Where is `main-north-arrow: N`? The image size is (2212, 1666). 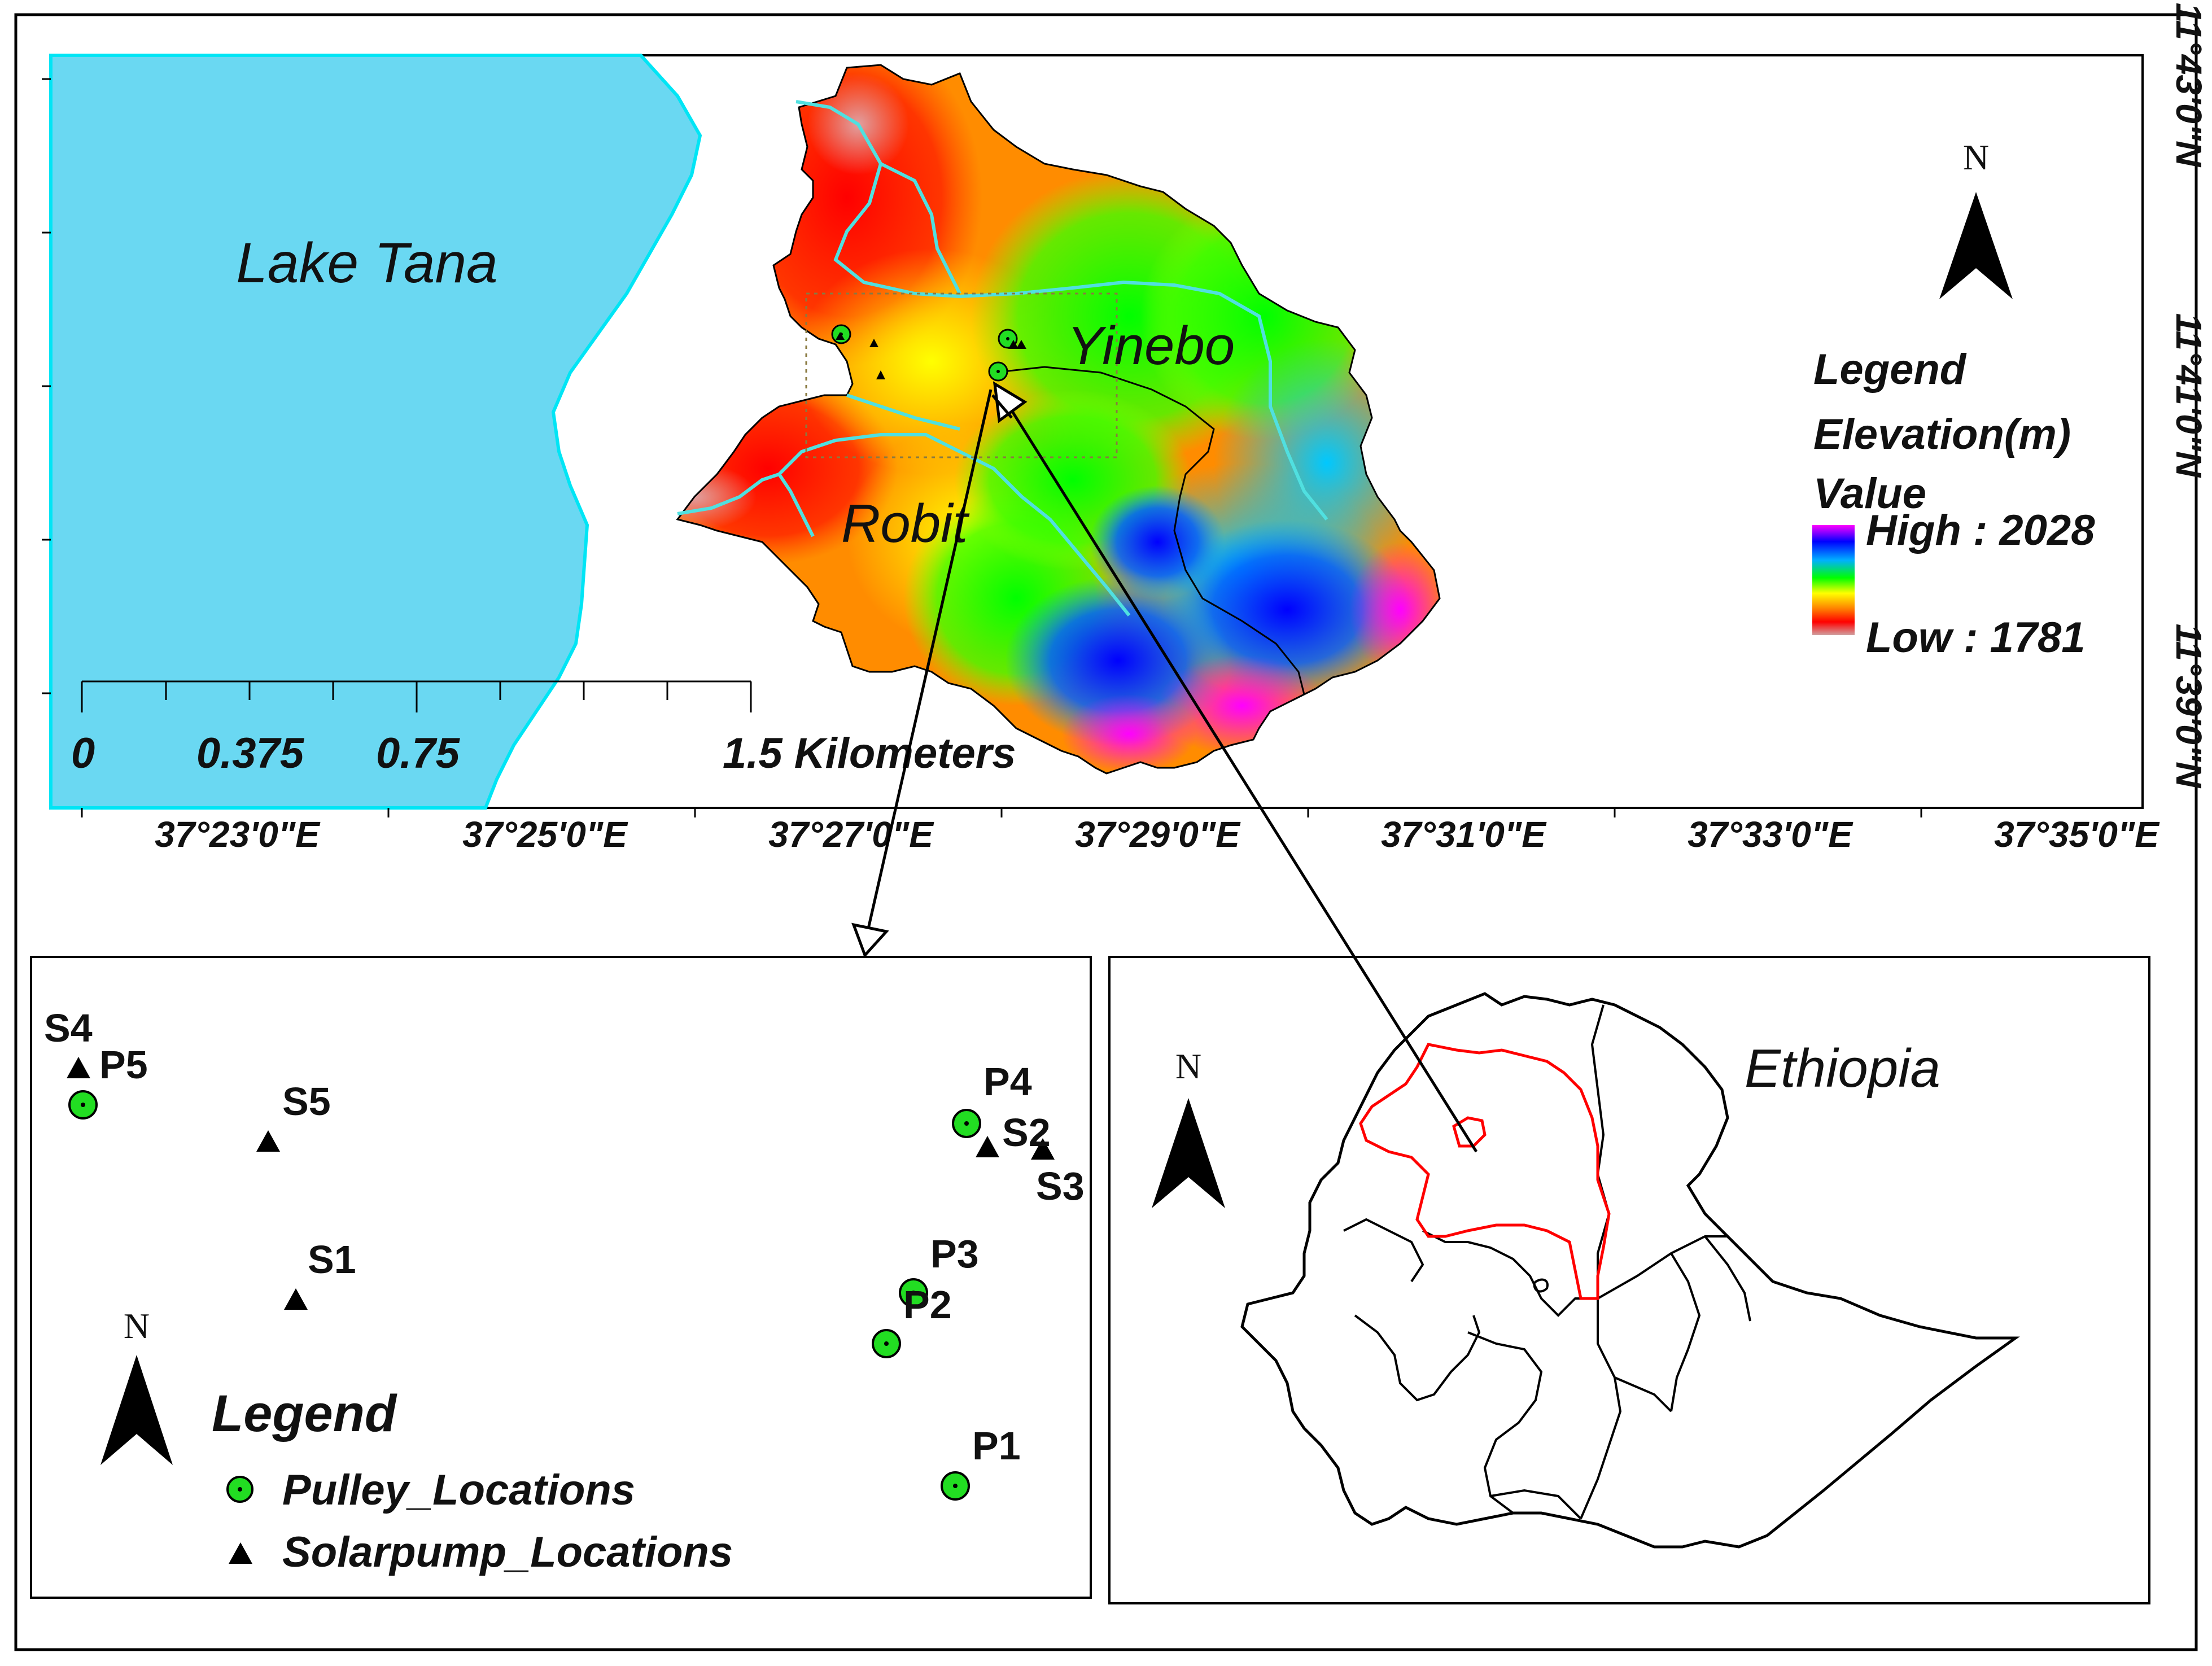 main-north-arrow: N is located at coordinates (1976, 218).